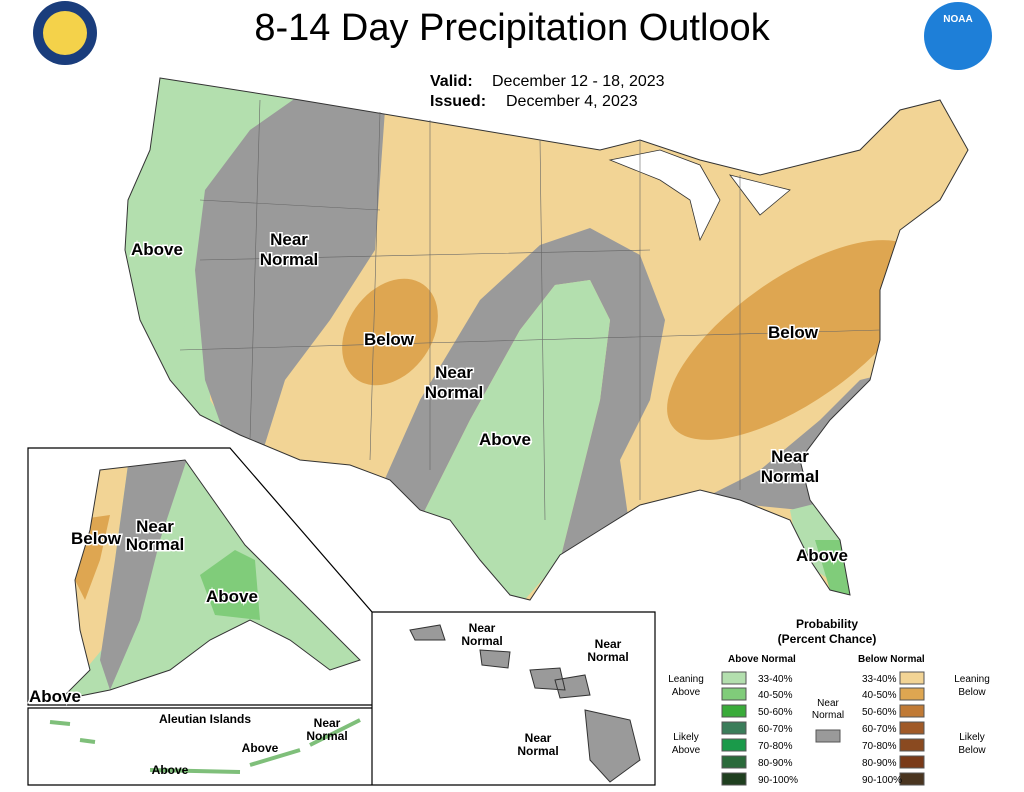 The height and width of the screenshot is (792, 1024). What do you see at coordinates (891, 659) in the screenshot?
I see `legend-below-header: Below Normal` at bounding box center [891, 659].